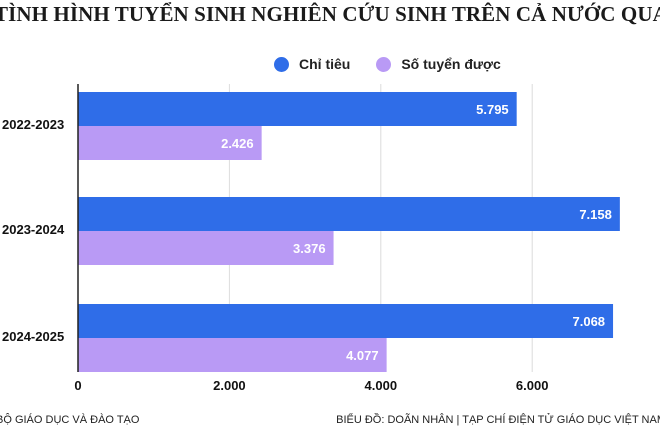 The width and height of the screenshot is (660, 440). Describe the element at coordinates (325, 64) in the screenshot. I see `legend-label-chi-tieu: Chỉ tiêu` at that location.